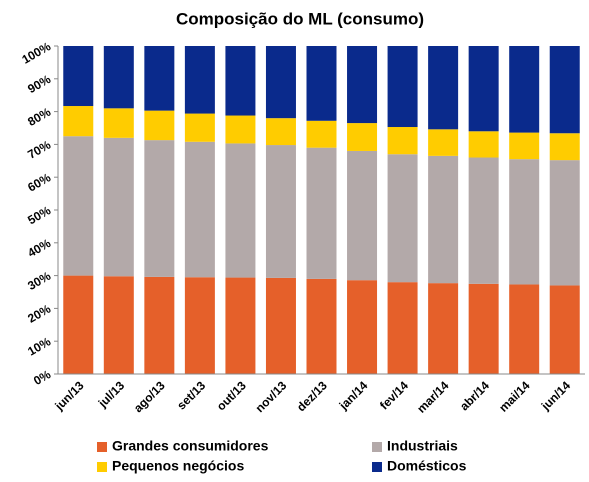  Describe the element at coordinates (190, 446) in the screenshot. I see `legend-label: Grandes consumidores` at that location.